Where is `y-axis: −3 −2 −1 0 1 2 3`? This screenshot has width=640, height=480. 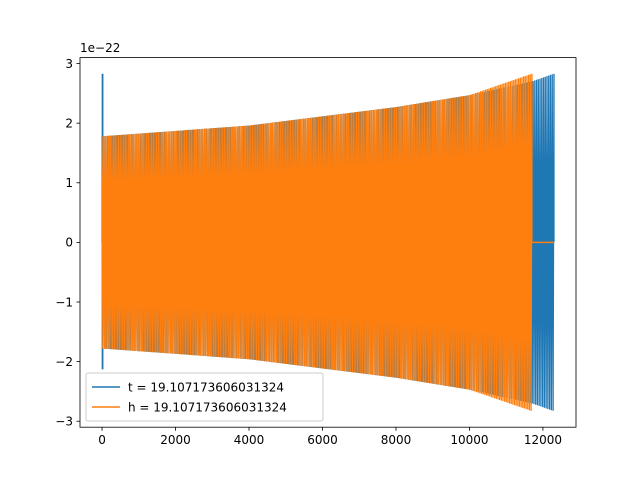
y-axis: −3 −2 −1 0 1 2 3 is located at coordinates (67, 243).